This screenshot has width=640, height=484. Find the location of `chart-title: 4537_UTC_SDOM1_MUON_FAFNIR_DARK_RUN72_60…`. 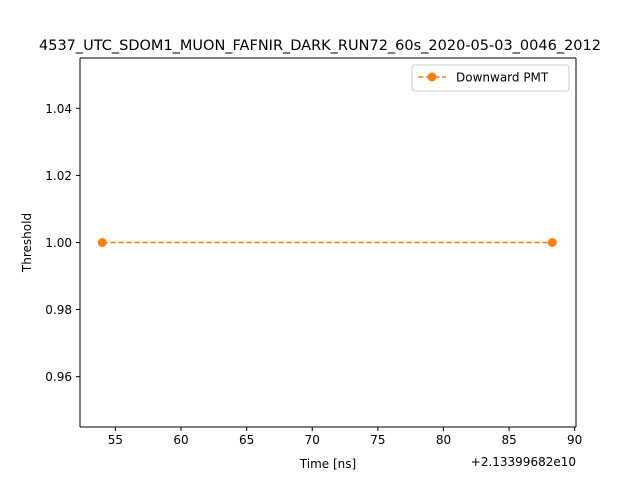

chart-title: 4537_UTC_SDOM1_MUON_FAFNIR_DARK_RUN72_60… is located at coordinates (320, 46).